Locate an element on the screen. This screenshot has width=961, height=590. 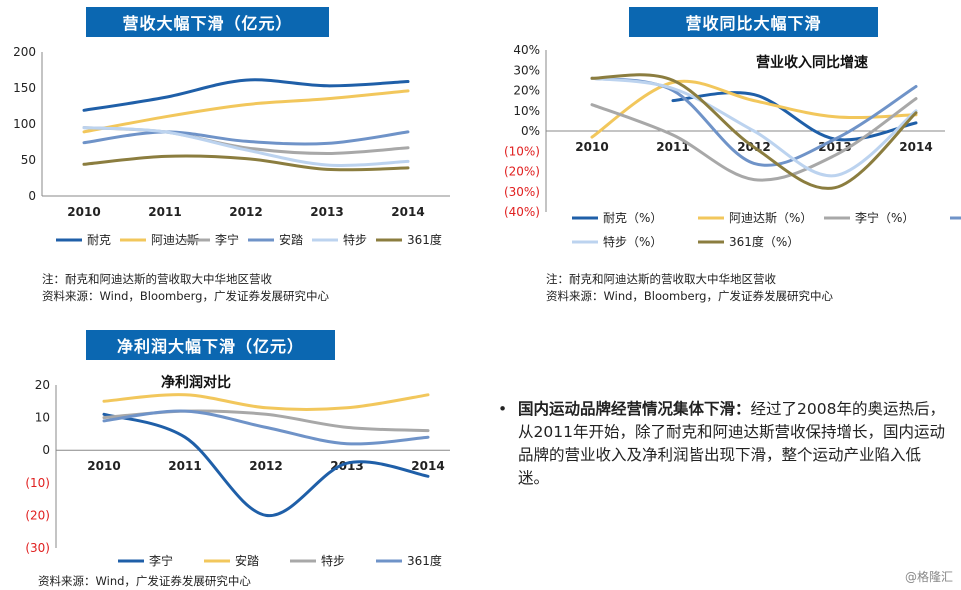
profit-chart-title: 净利润大幅下滑（亿元） is located at coordinates (210, 345).